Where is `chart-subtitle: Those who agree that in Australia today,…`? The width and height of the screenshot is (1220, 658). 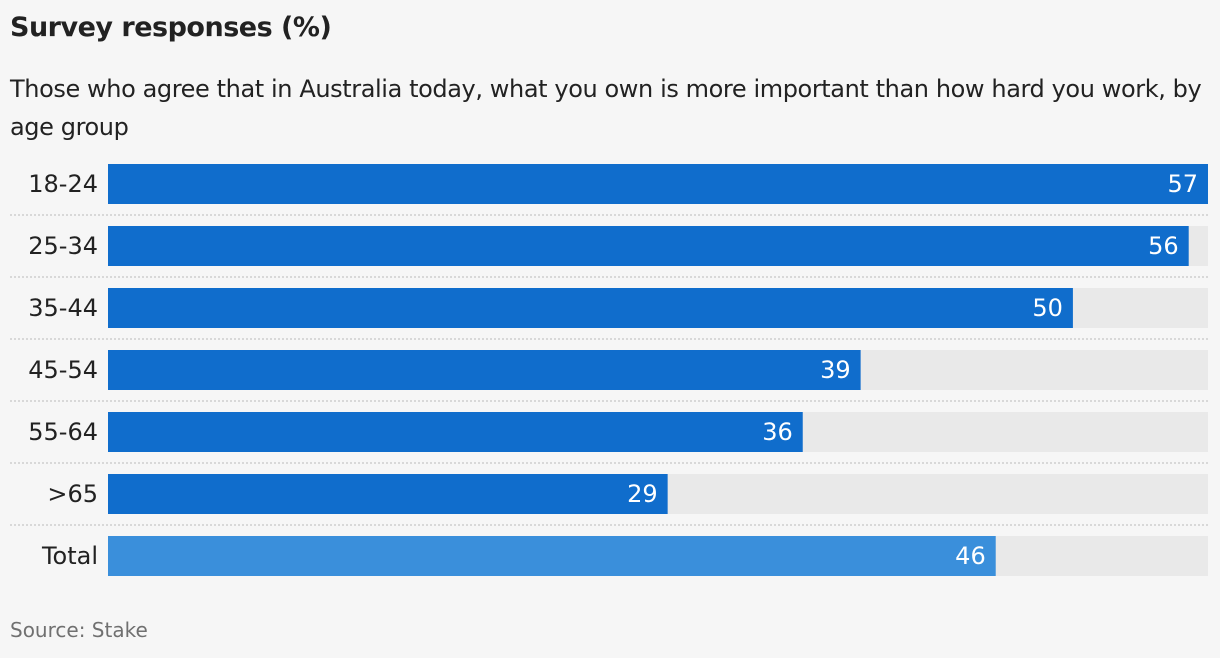
chart-subtitle: Those who agree that in Australia today,… is located at coordinates (606, 108).